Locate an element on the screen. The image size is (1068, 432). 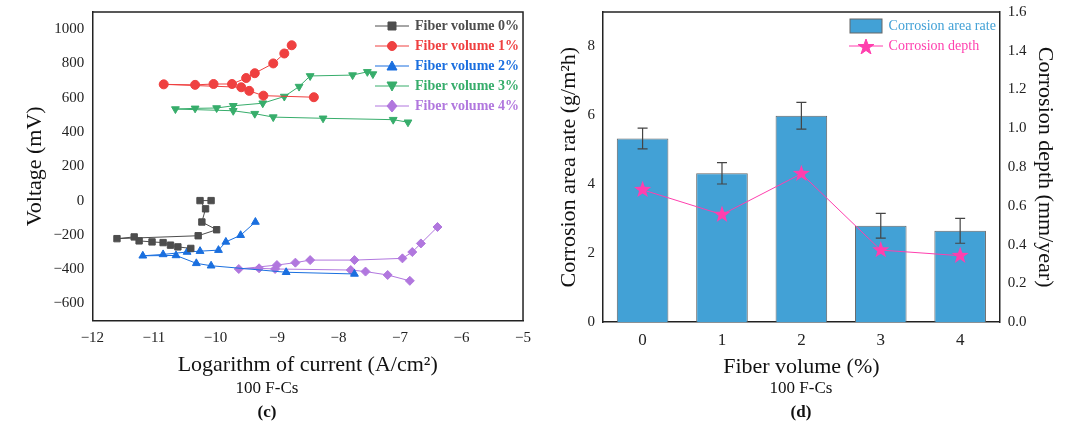
legend-label: Fiber volume 0% is located at coordinates (467, 26).